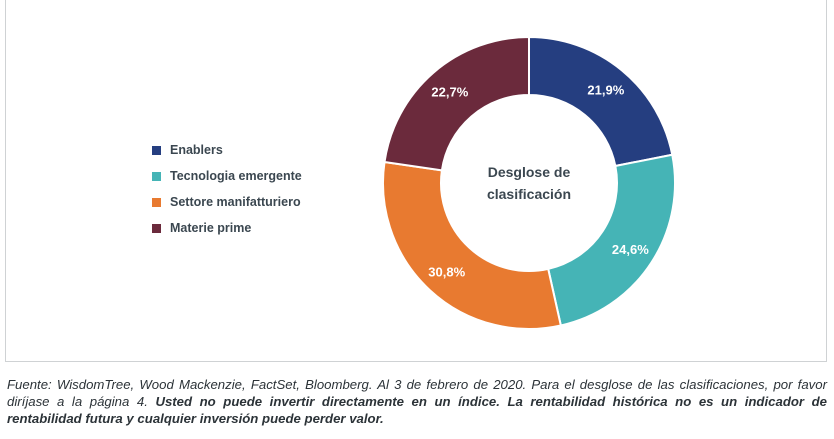 The height and width of the screenshot is (439, 834). I want to click on legend-label: Materie prime, so click(211, 228).